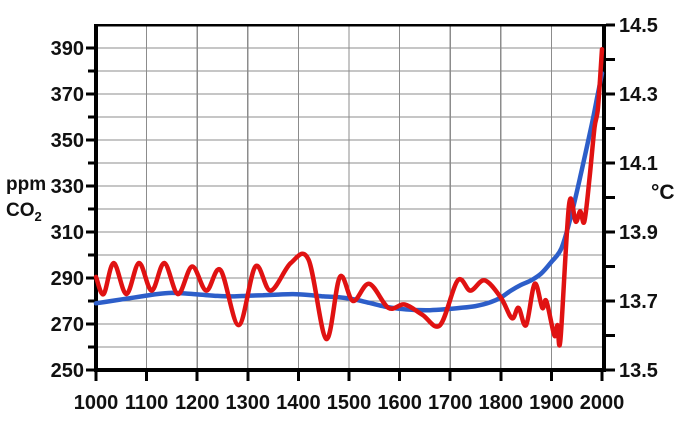 The height and width of the screenshot is (434, 684). What do you see at coordinates (602, 403) in the screenshot?
I see `x-axis-tick-label: 2000` at bounding box center [602, 403].